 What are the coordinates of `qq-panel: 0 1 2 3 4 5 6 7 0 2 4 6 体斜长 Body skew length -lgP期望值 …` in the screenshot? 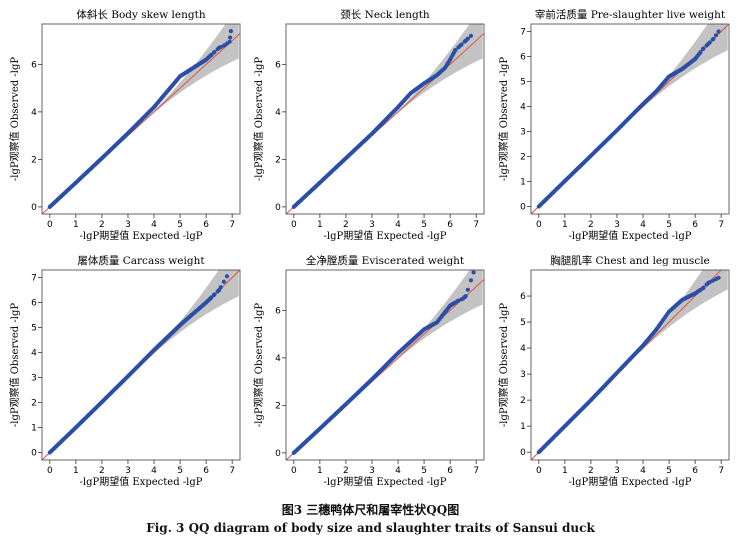 It's located at (124, 125).